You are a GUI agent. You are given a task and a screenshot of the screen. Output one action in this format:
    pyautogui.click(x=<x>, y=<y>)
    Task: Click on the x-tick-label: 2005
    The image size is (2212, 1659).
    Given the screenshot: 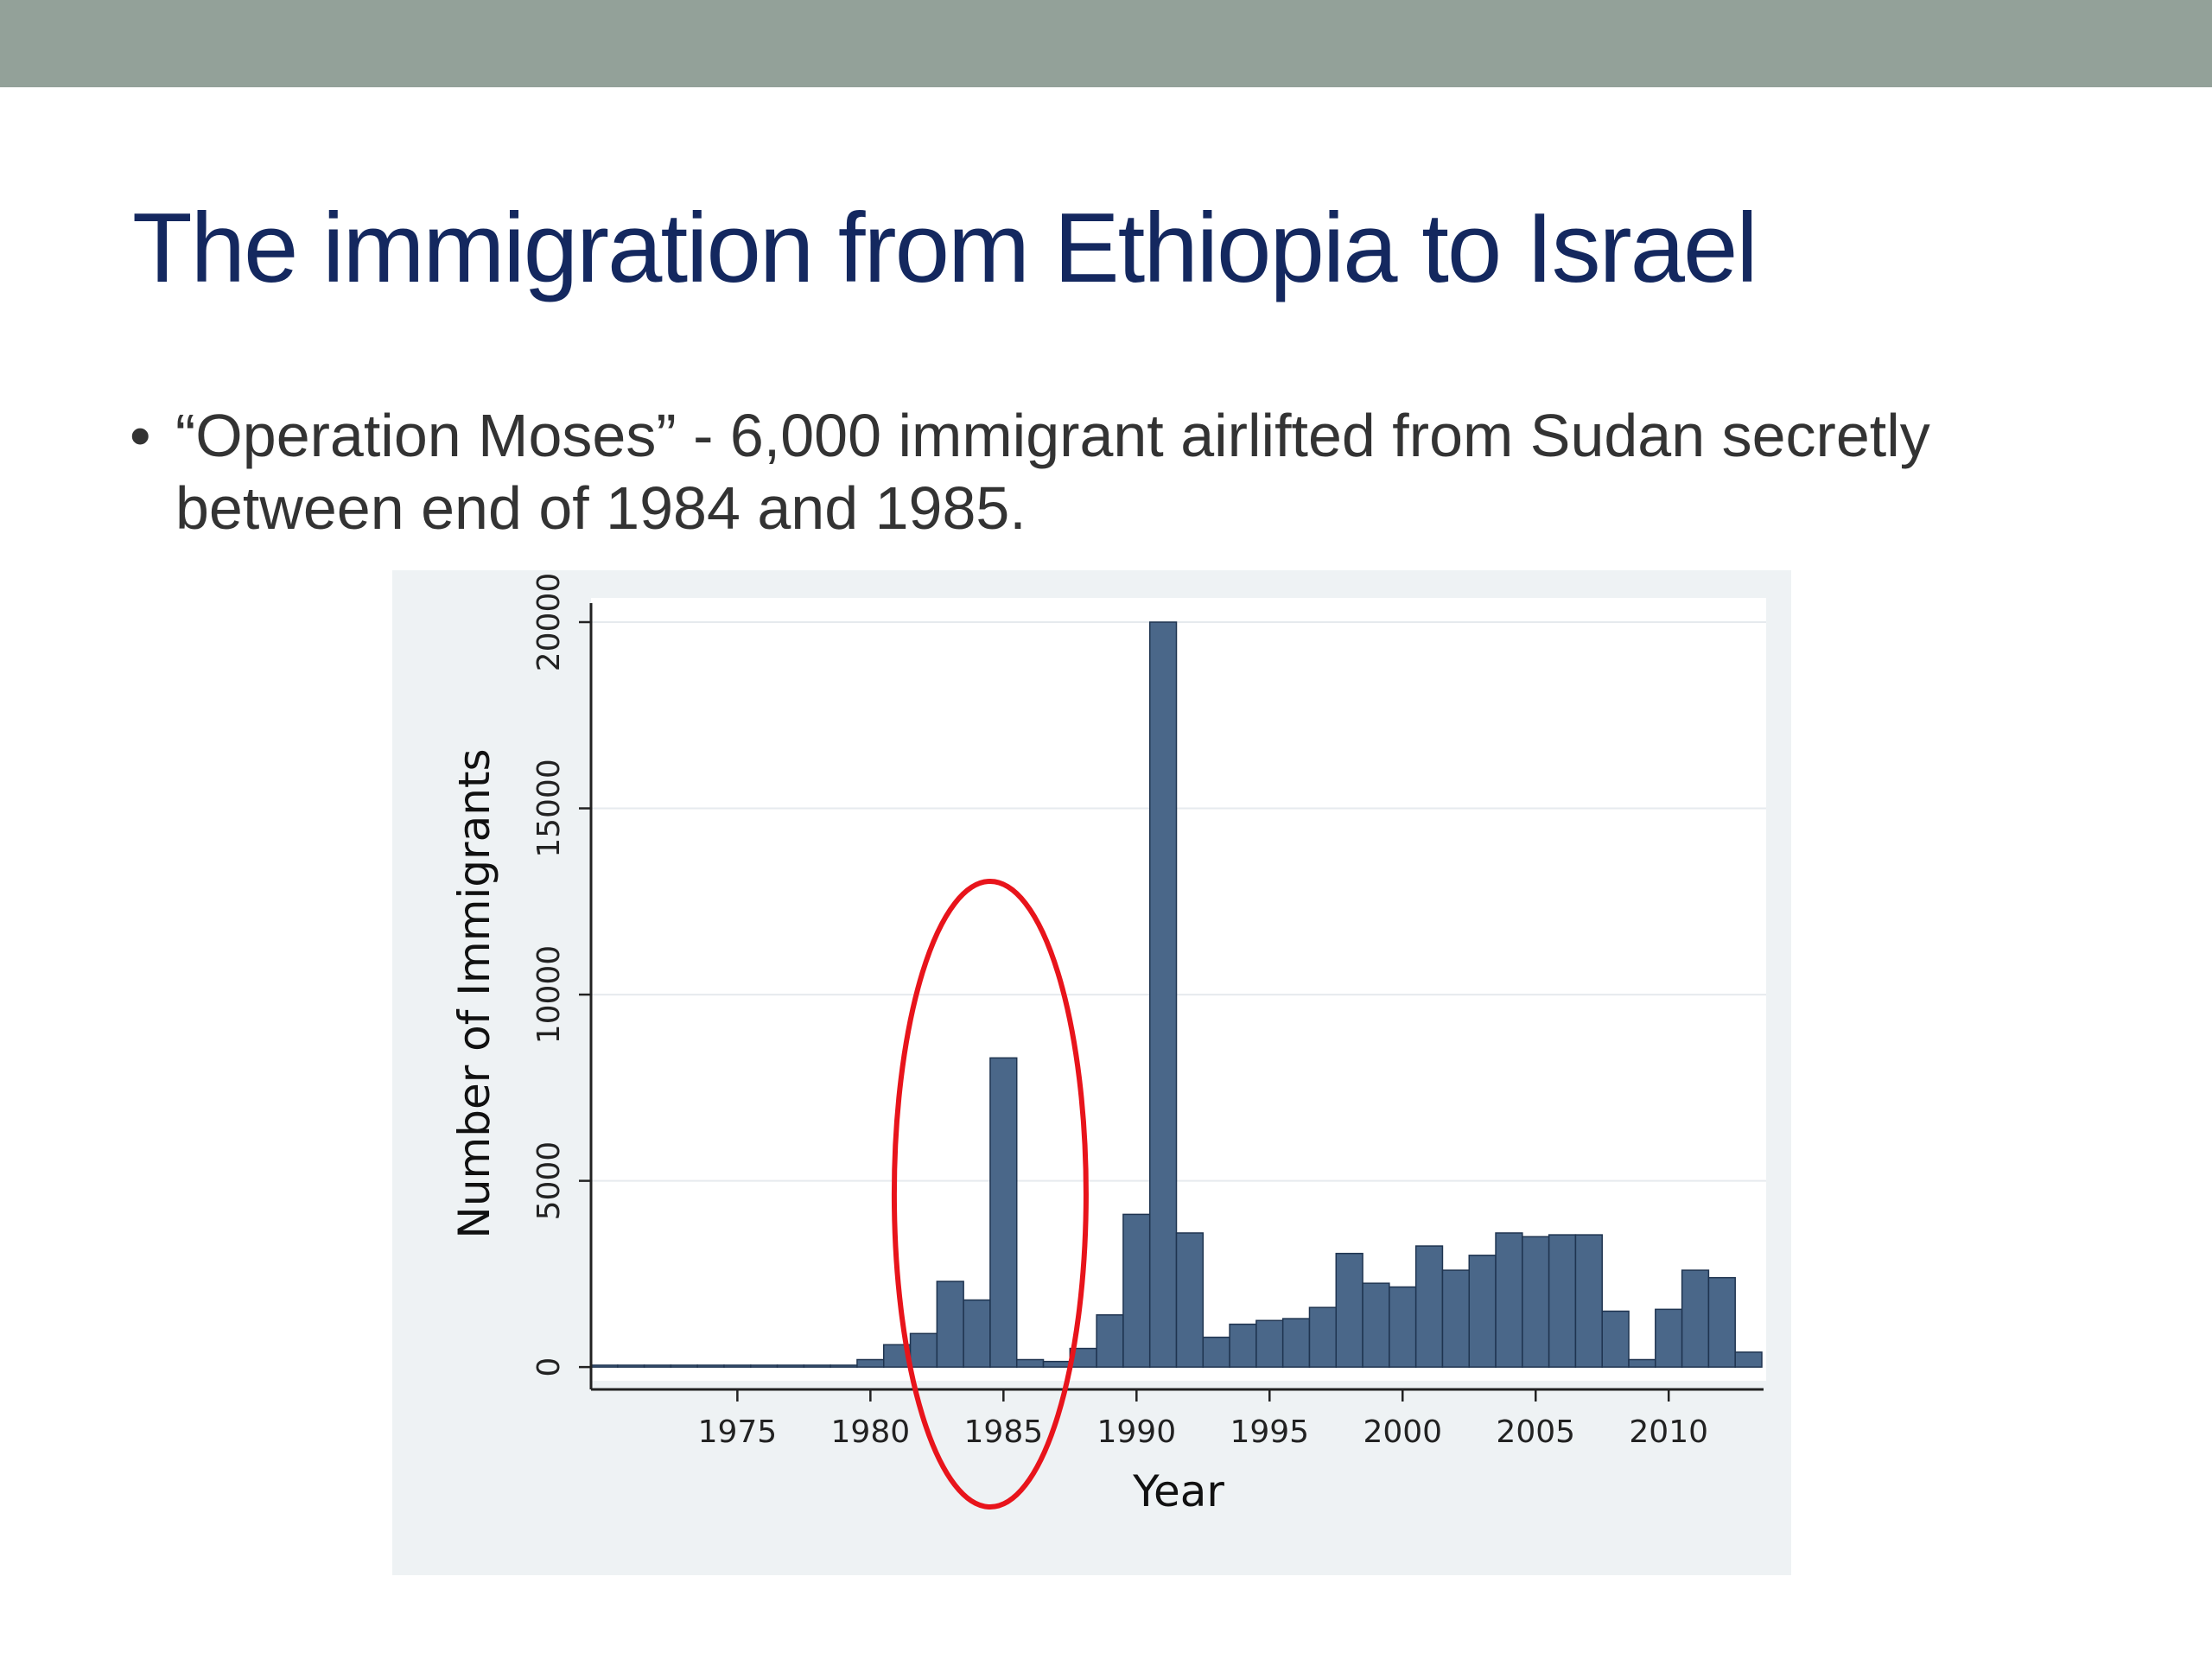 What is the action you would take?
    pyautogui.click(x=1535, y=1432)
    